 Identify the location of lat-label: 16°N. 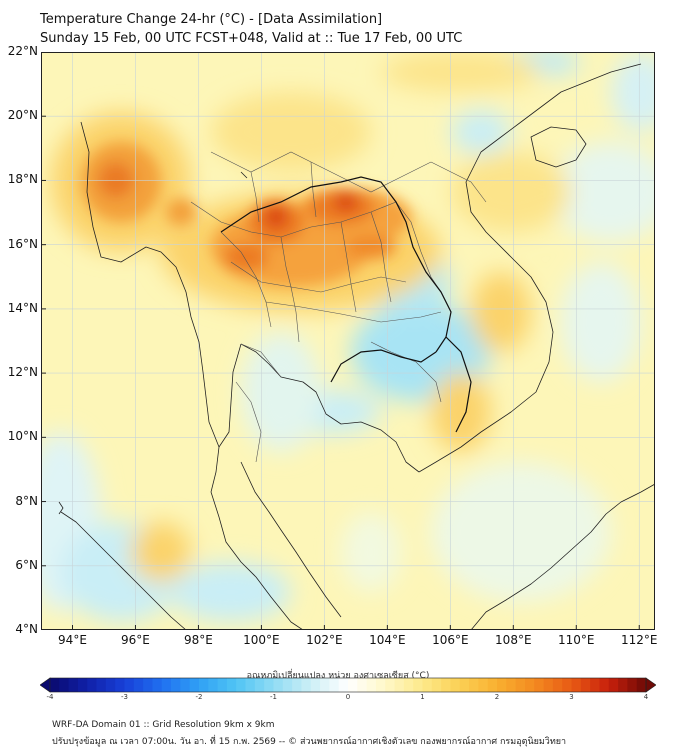
(22, 243).